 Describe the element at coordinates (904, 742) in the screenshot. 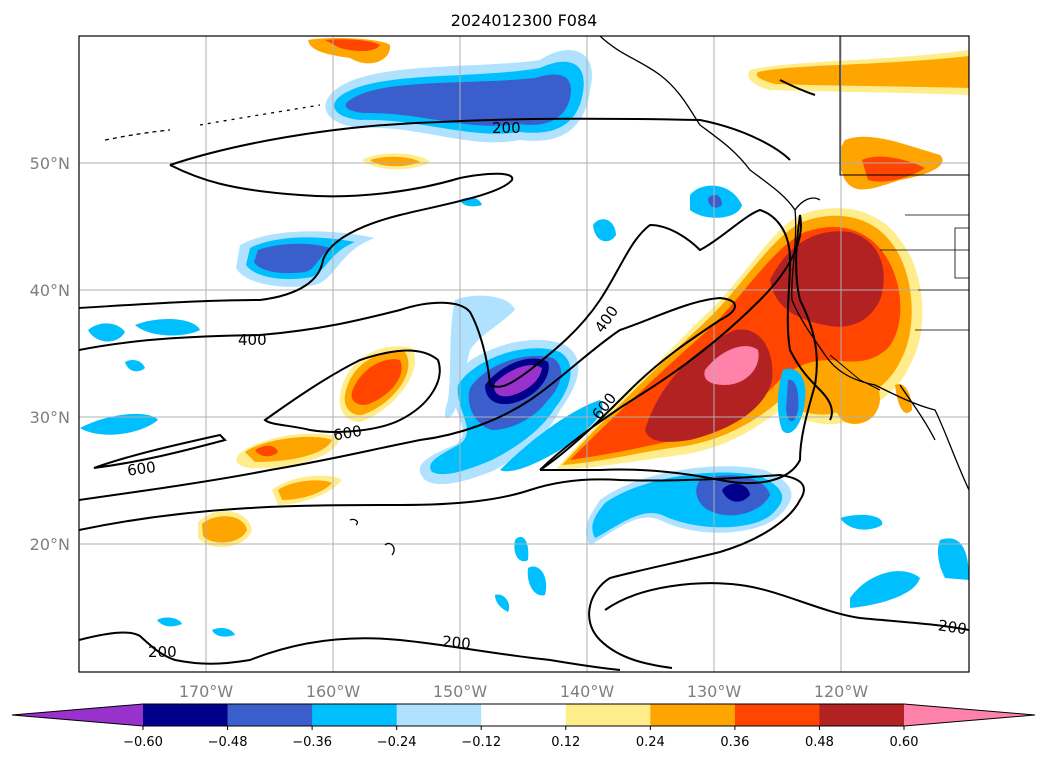

I see `colorbar-tick-label: 0.60` at that location.